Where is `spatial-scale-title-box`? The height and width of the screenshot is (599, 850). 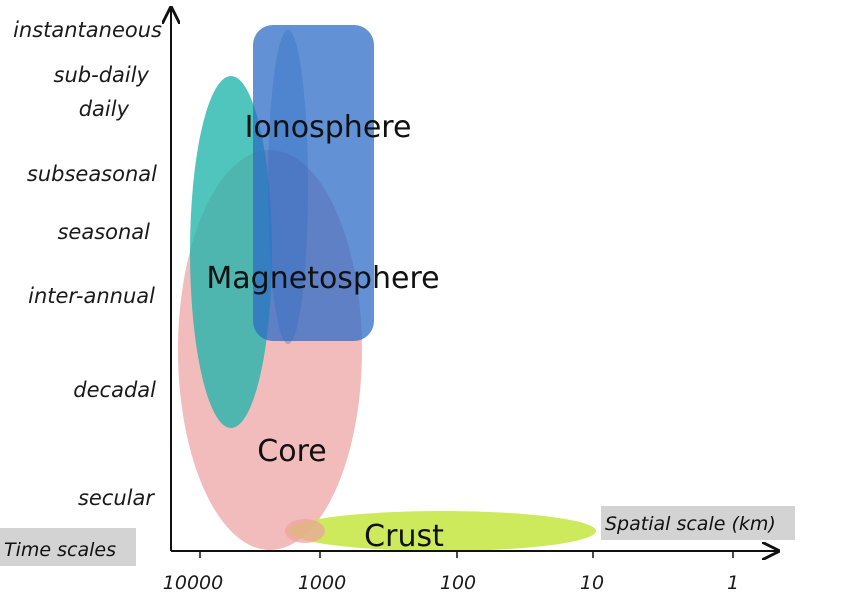 spatial-scale-title-box is located at coordinates (698, 523).